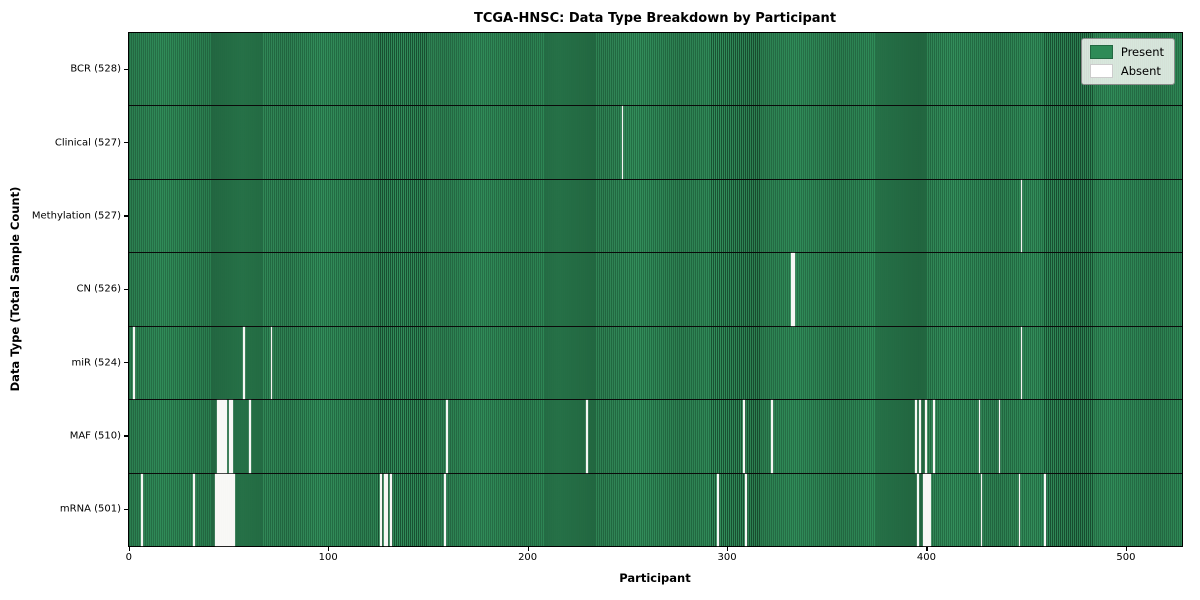 This screenshot has width=1200, height=600. Describe the element at coordinates (1101, 71) in the screenshot. I see `legend-swatch-absent-icon` at that location.